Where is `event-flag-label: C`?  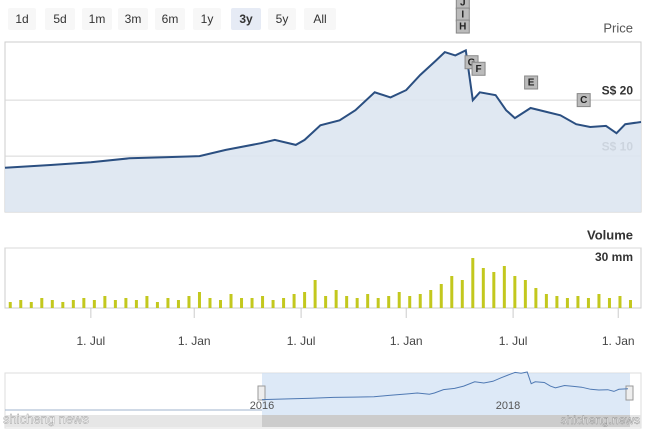 event-flag-label: C is located at coordinates (583, 100).